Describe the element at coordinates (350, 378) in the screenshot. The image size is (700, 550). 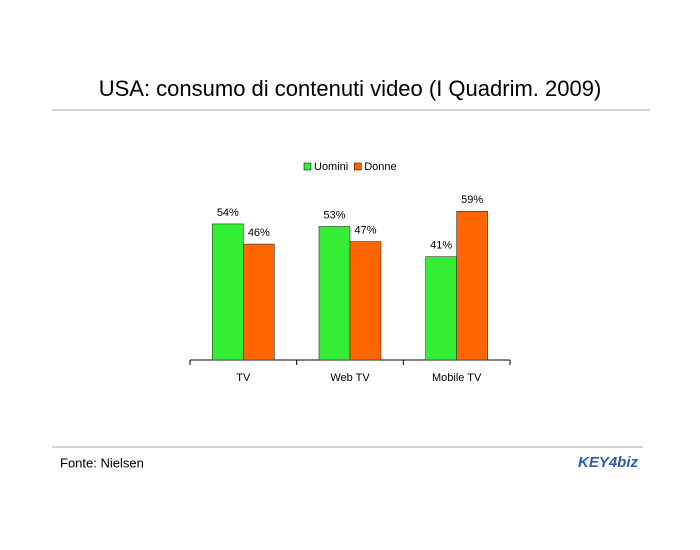
I see `x-tick-label: Web TV` at that location.